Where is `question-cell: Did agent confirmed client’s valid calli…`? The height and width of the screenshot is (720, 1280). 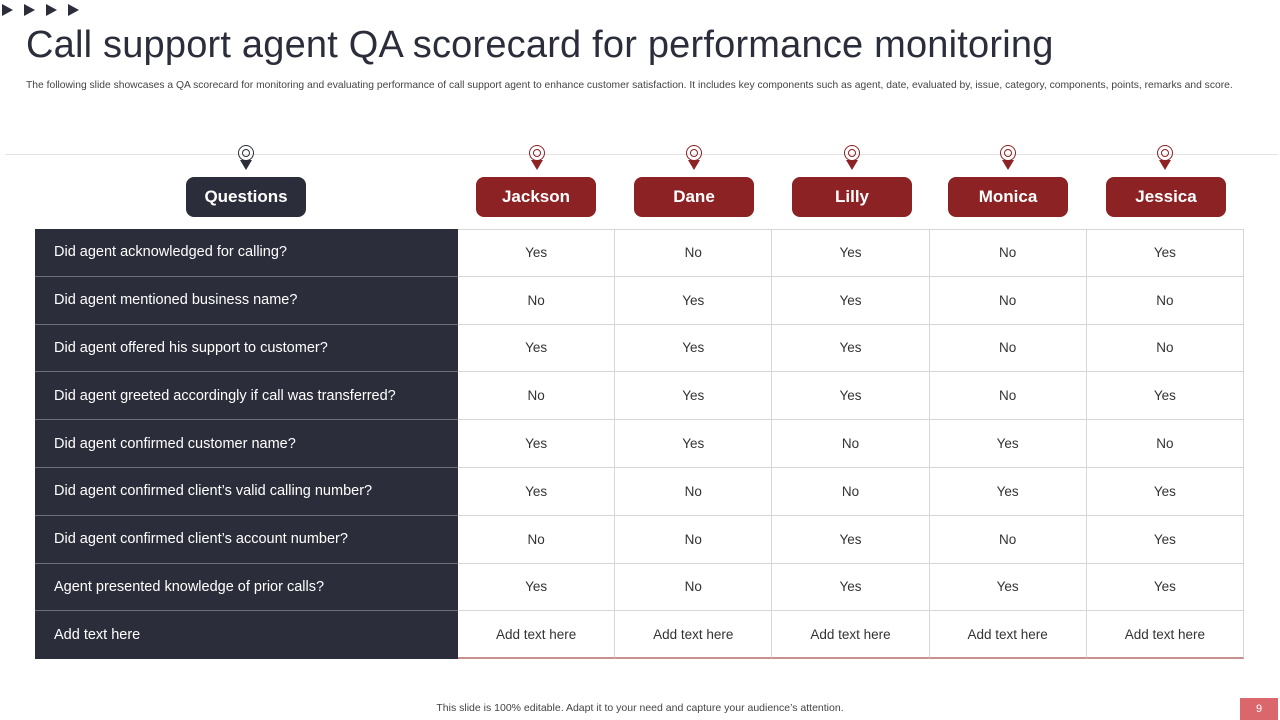
question-cell: Did agent confirmed client’s valid calli… is located at coordinates (246, 491).